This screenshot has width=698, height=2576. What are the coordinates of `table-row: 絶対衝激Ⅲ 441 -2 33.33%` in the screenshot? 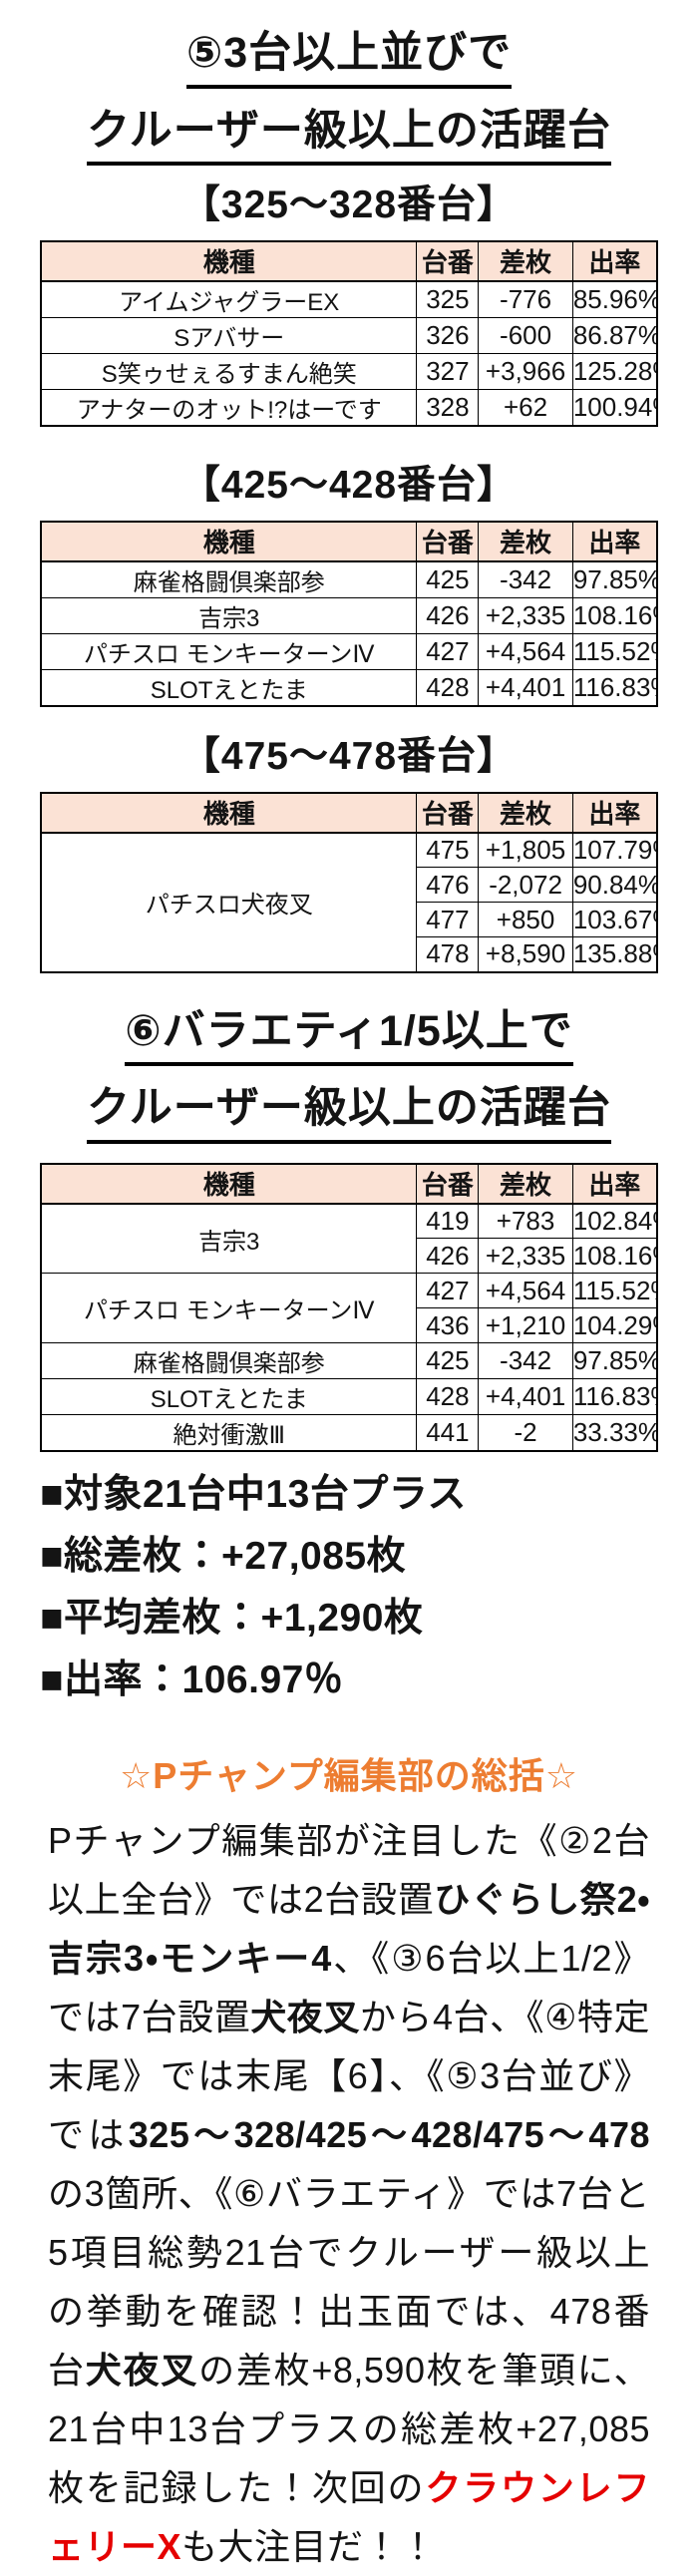 It's located at (349, 1433).